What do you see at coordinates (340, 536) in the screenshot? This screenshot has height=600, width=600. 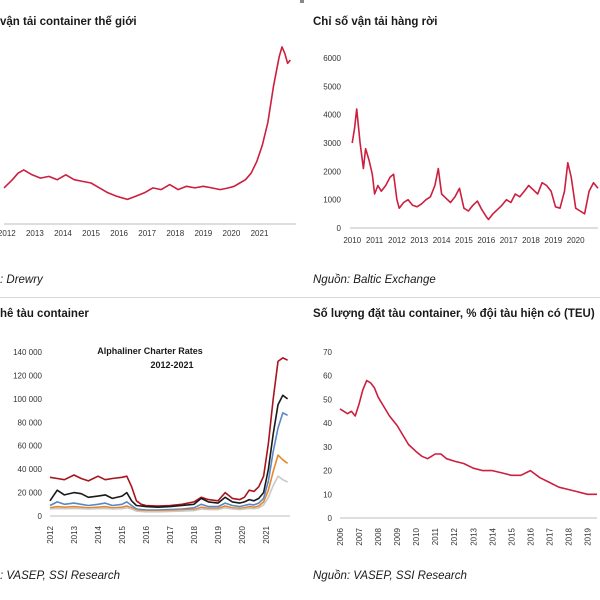 I see `x-tick-label: 2006` at bounding box center [340, 536].